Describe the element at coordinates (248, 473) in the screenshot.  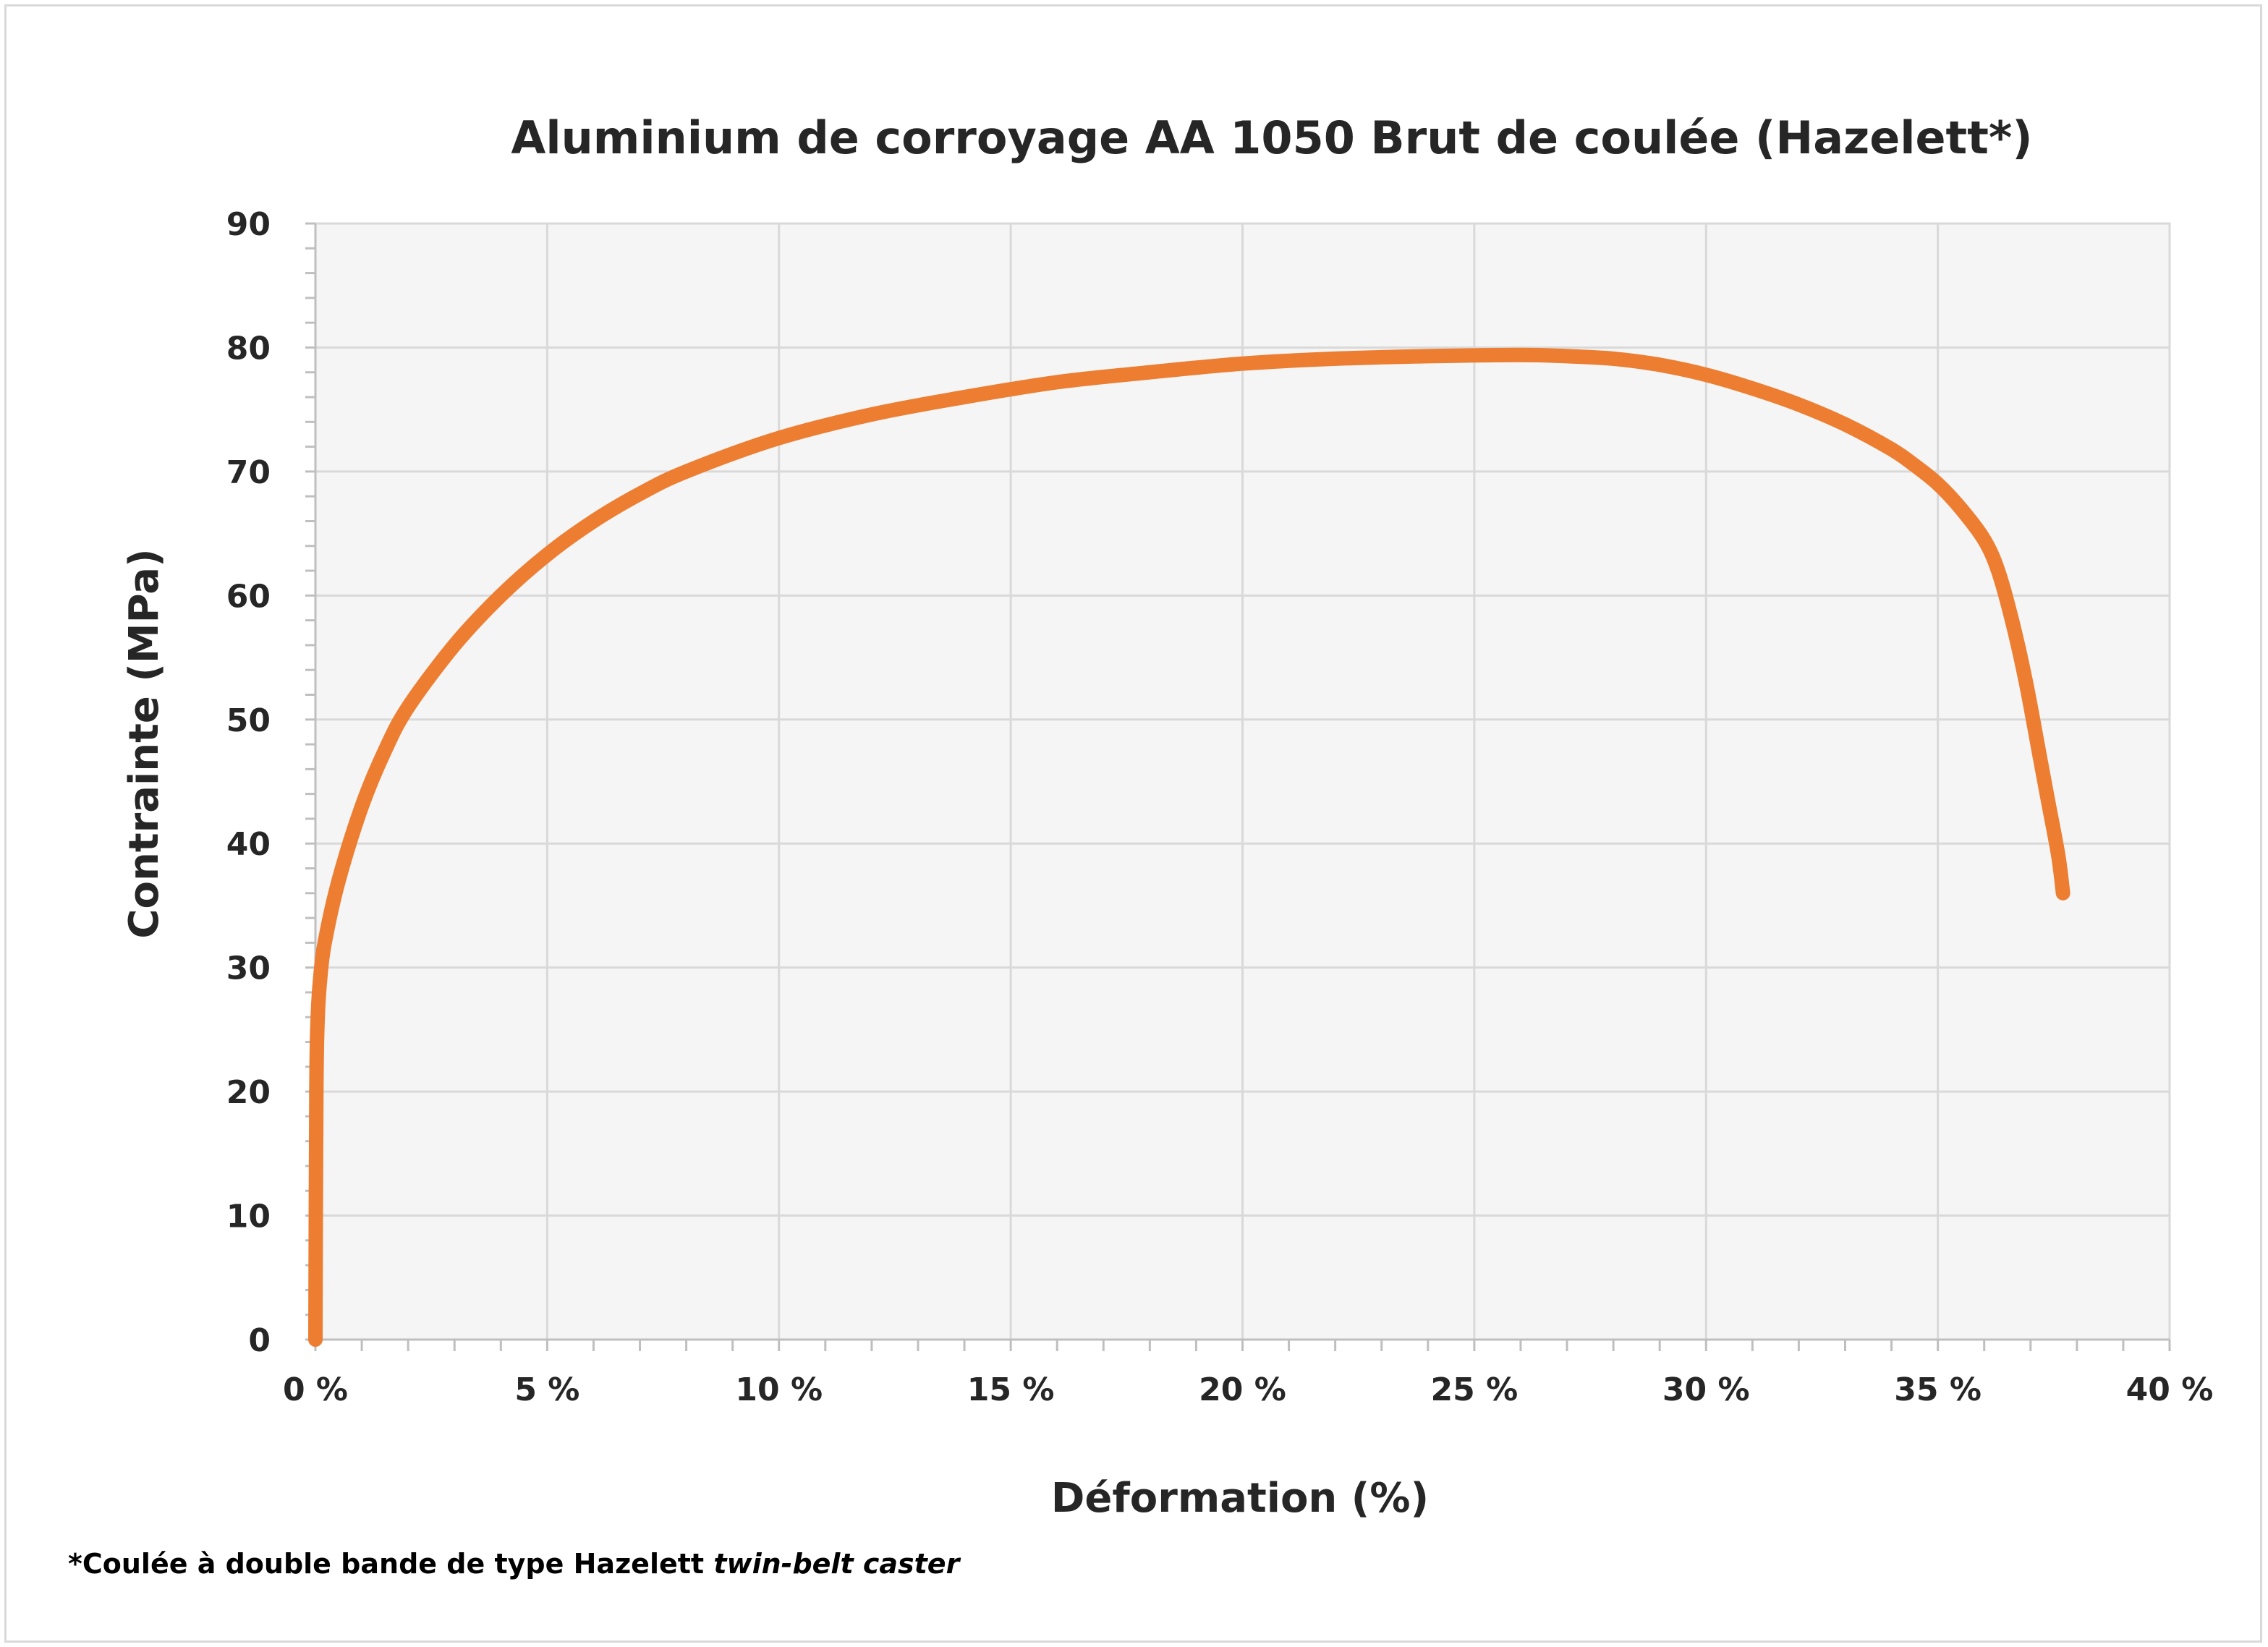
I see `y-tick-label: 70` at that location.